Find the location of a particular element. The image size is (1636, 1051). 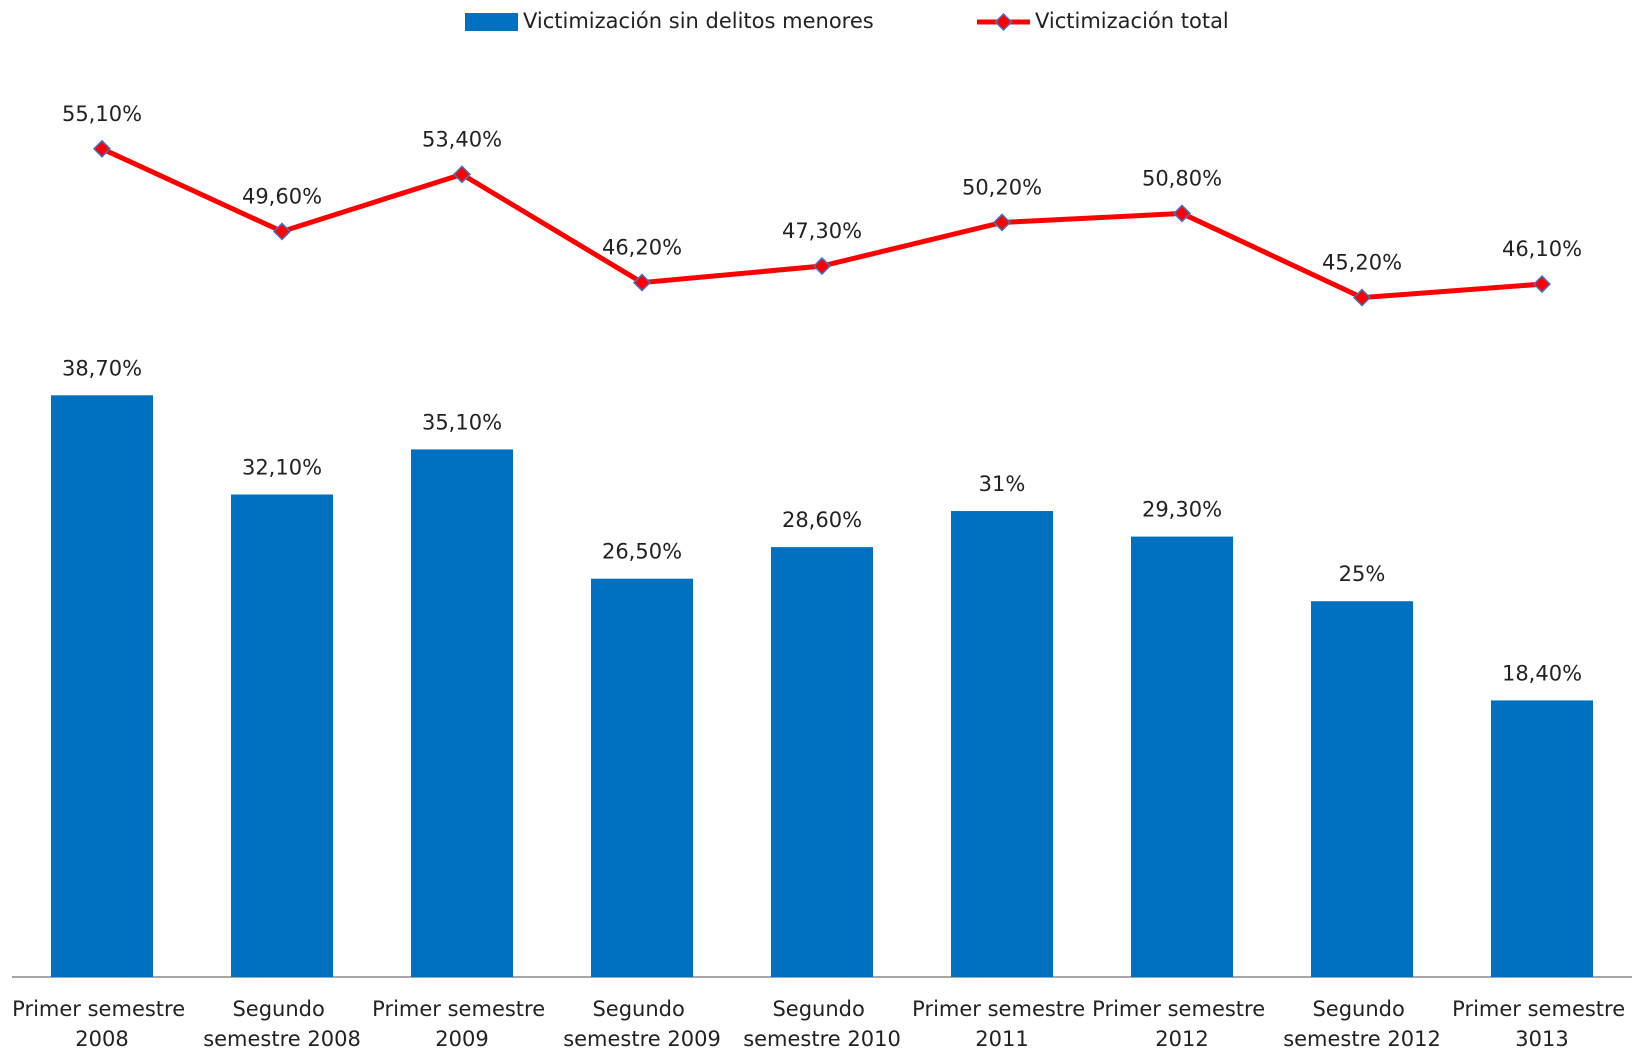

data-label: 50,80% is located at coordinates (1182, 178).